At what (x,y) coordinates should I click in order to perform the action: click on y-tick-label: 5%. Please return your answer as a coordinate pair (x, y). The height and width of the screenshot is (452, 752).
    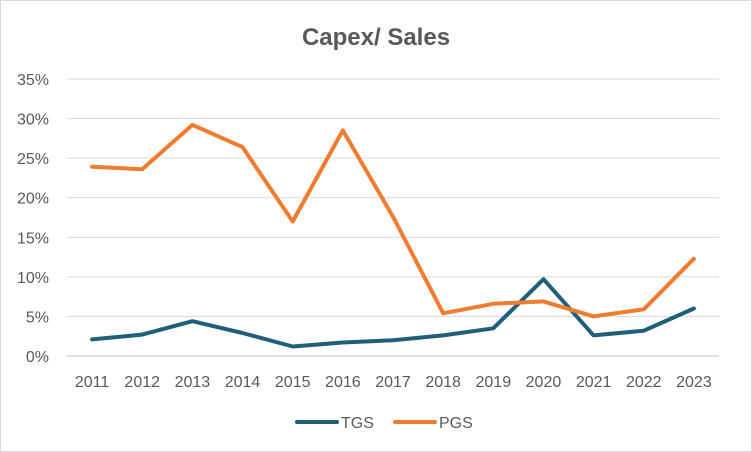
    Looking at the image, I should click on (37, 317).